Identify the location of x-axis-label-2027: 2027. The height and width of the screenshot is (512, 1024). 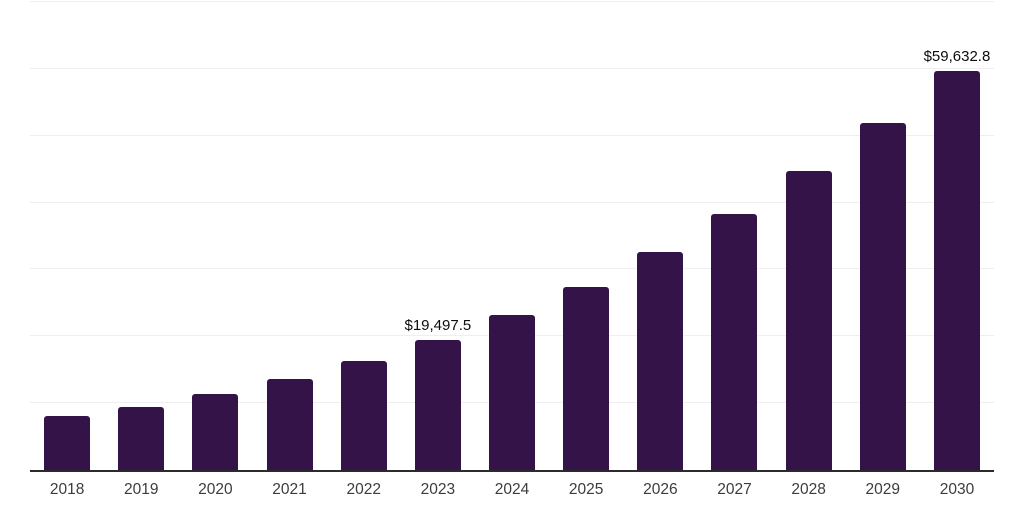
(734, 489).